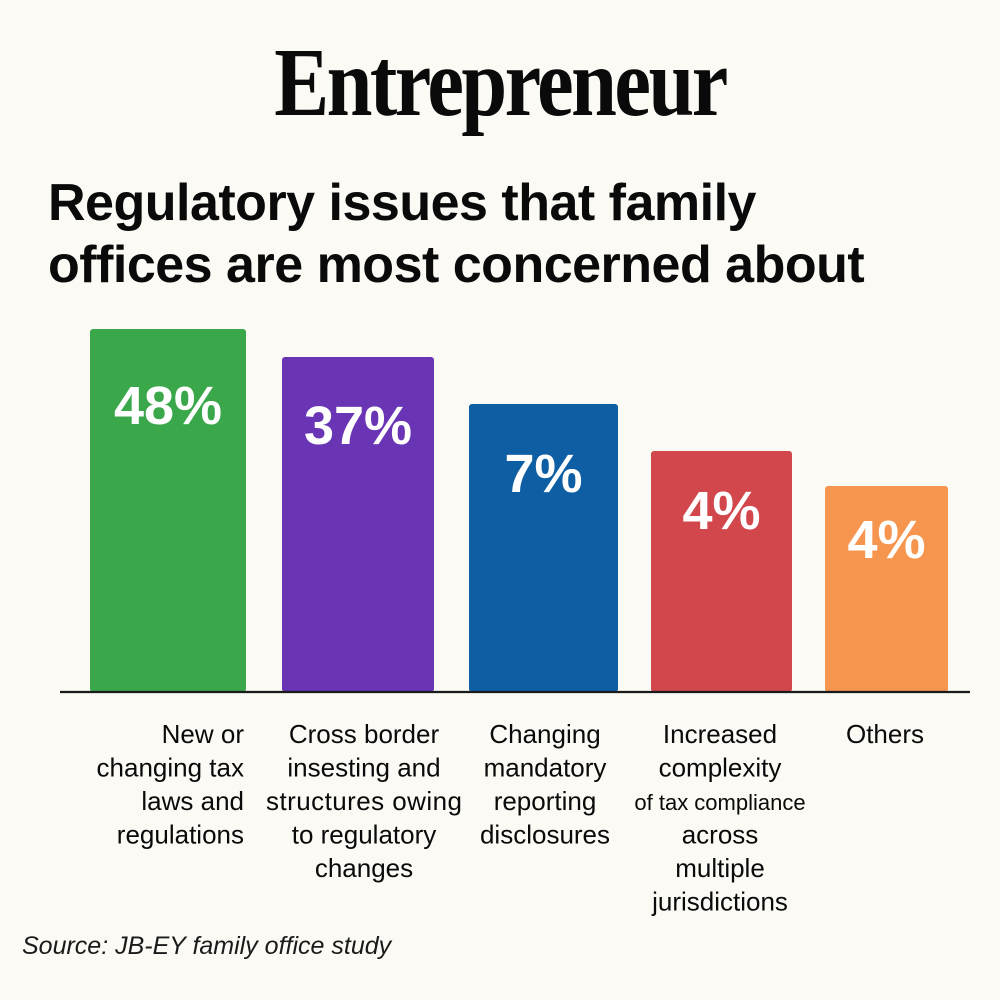 Image resolution: width=1000 pixels, height=1000 pixels. Describe the element at coordinates (358, 426) in the screenshot. I see `data-label-2: 37%` at that location.